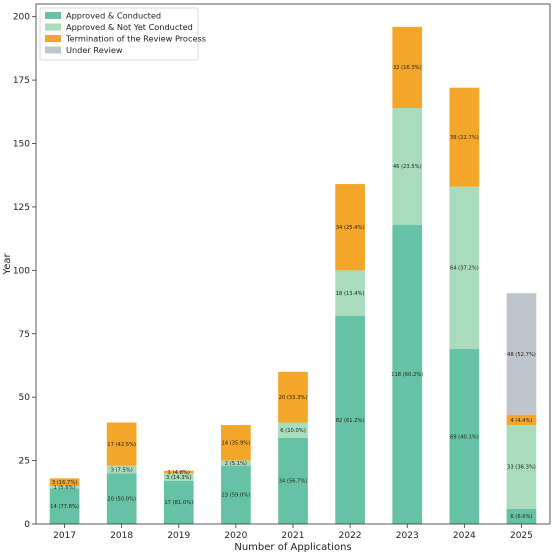 This screenshot has width=554, height=554. What do you see at coordinates (129, 27) in the screenshot?
I see `legend-entry-label: Approved & Not Yet Conducted` at bounding box center [129, 27].